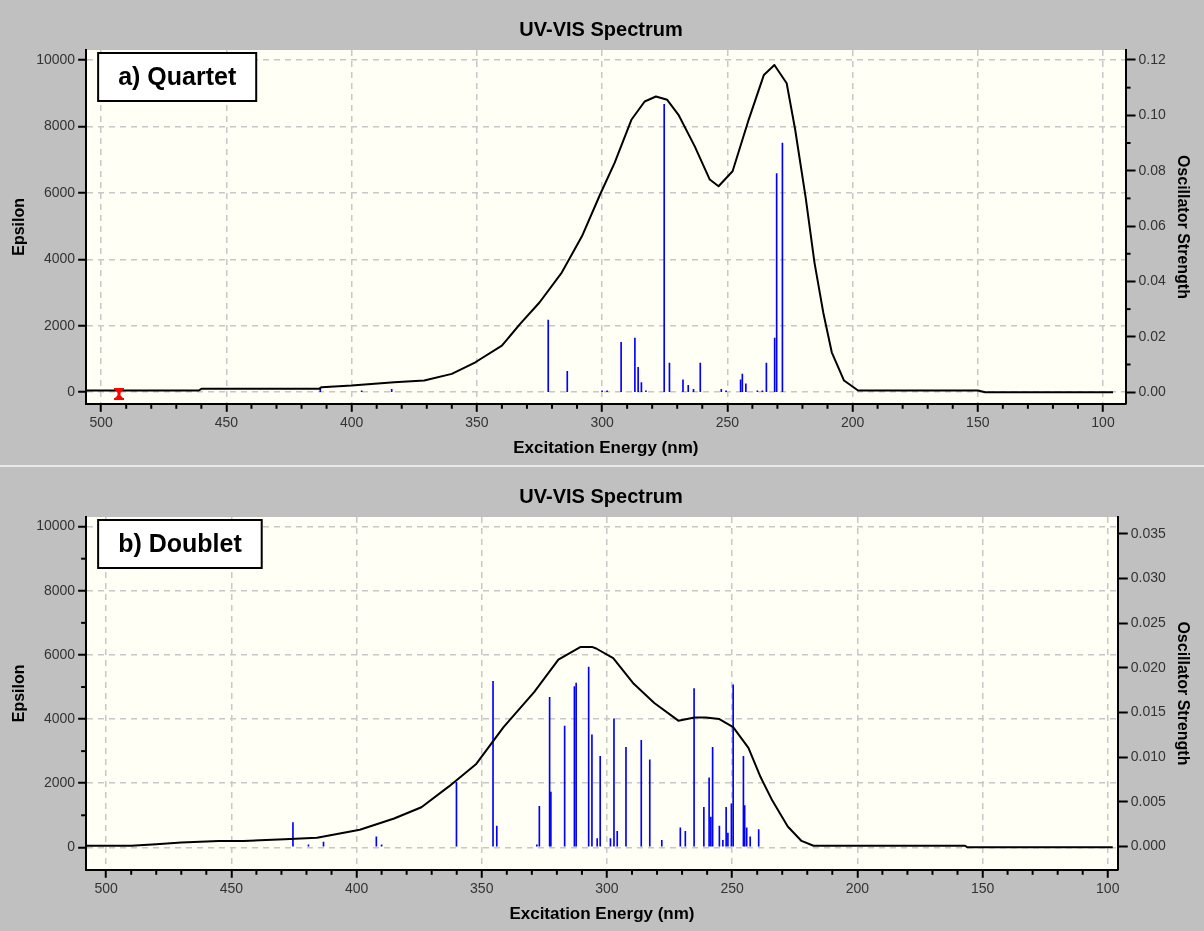 Image resolution: width=1204 pixels, height=931 pixels. I want to click on y2-tick-label: 0.02, so click(1152, 335).